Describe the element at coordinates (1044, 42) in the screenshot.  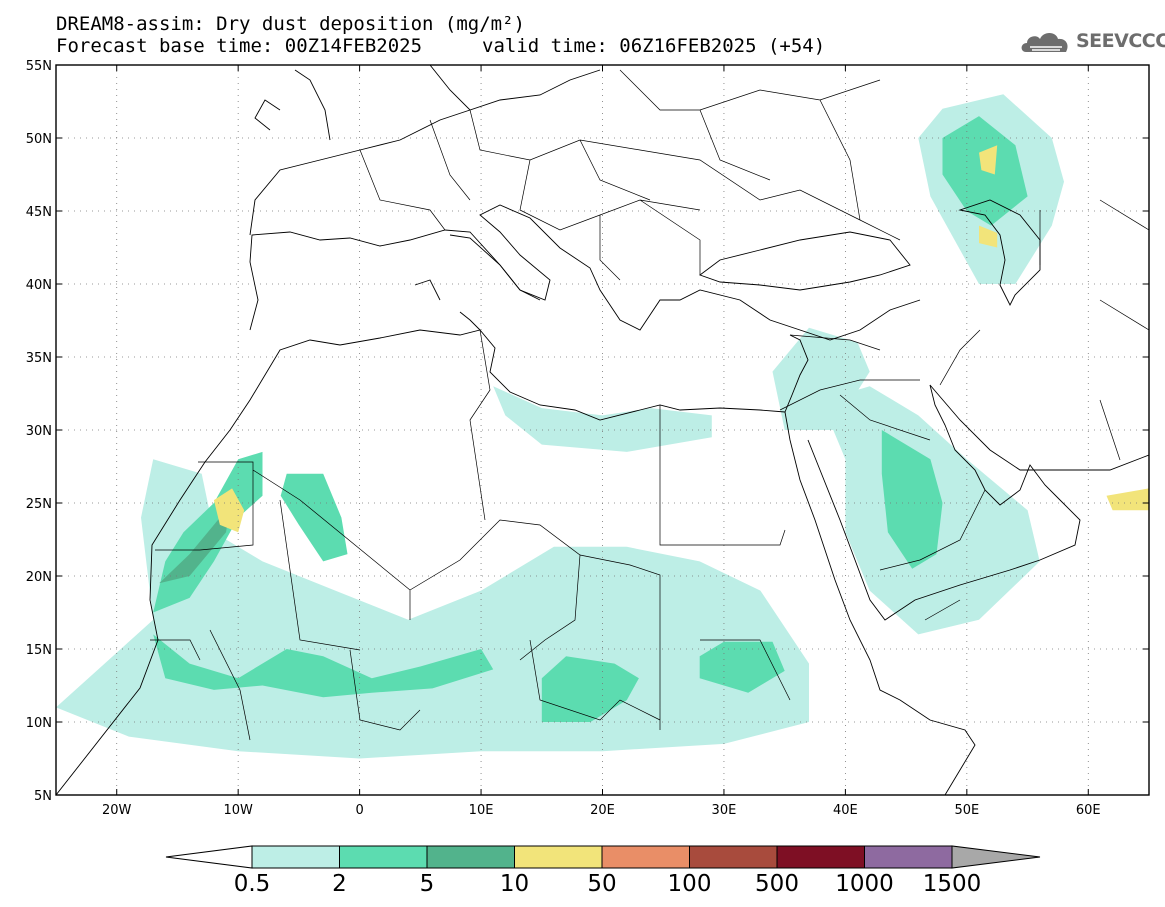
I see `cloud-logo-icon` at that location.